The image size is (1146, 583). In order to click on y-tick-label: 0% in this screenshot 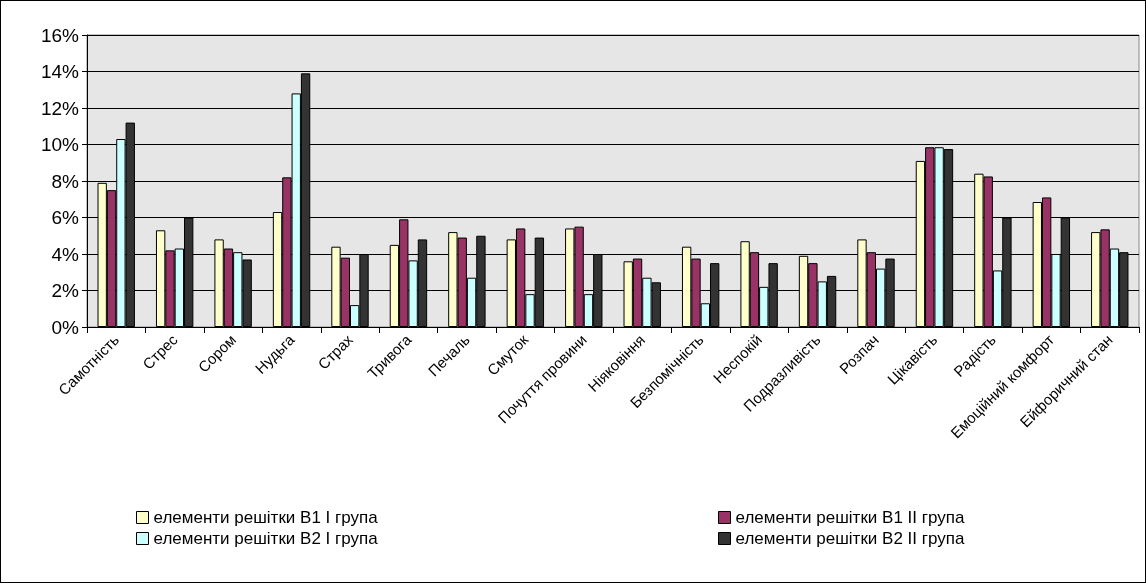, I will do `click(65, 327)`.